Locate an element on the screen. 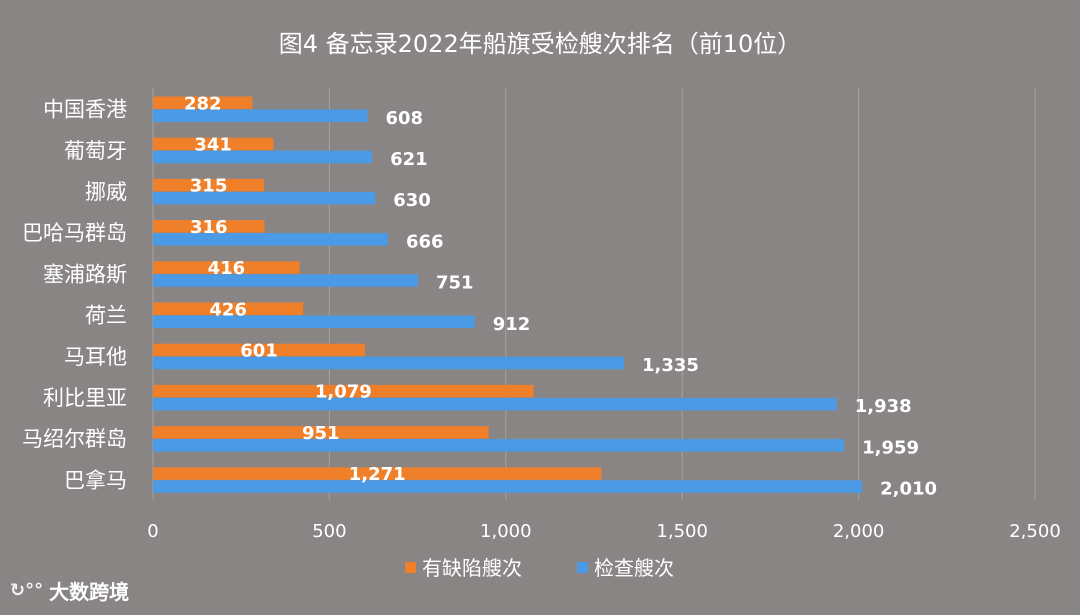 The image size is (1080, 615). watermark-logo-icon: ↻°° is located at coordinates (27, 590).